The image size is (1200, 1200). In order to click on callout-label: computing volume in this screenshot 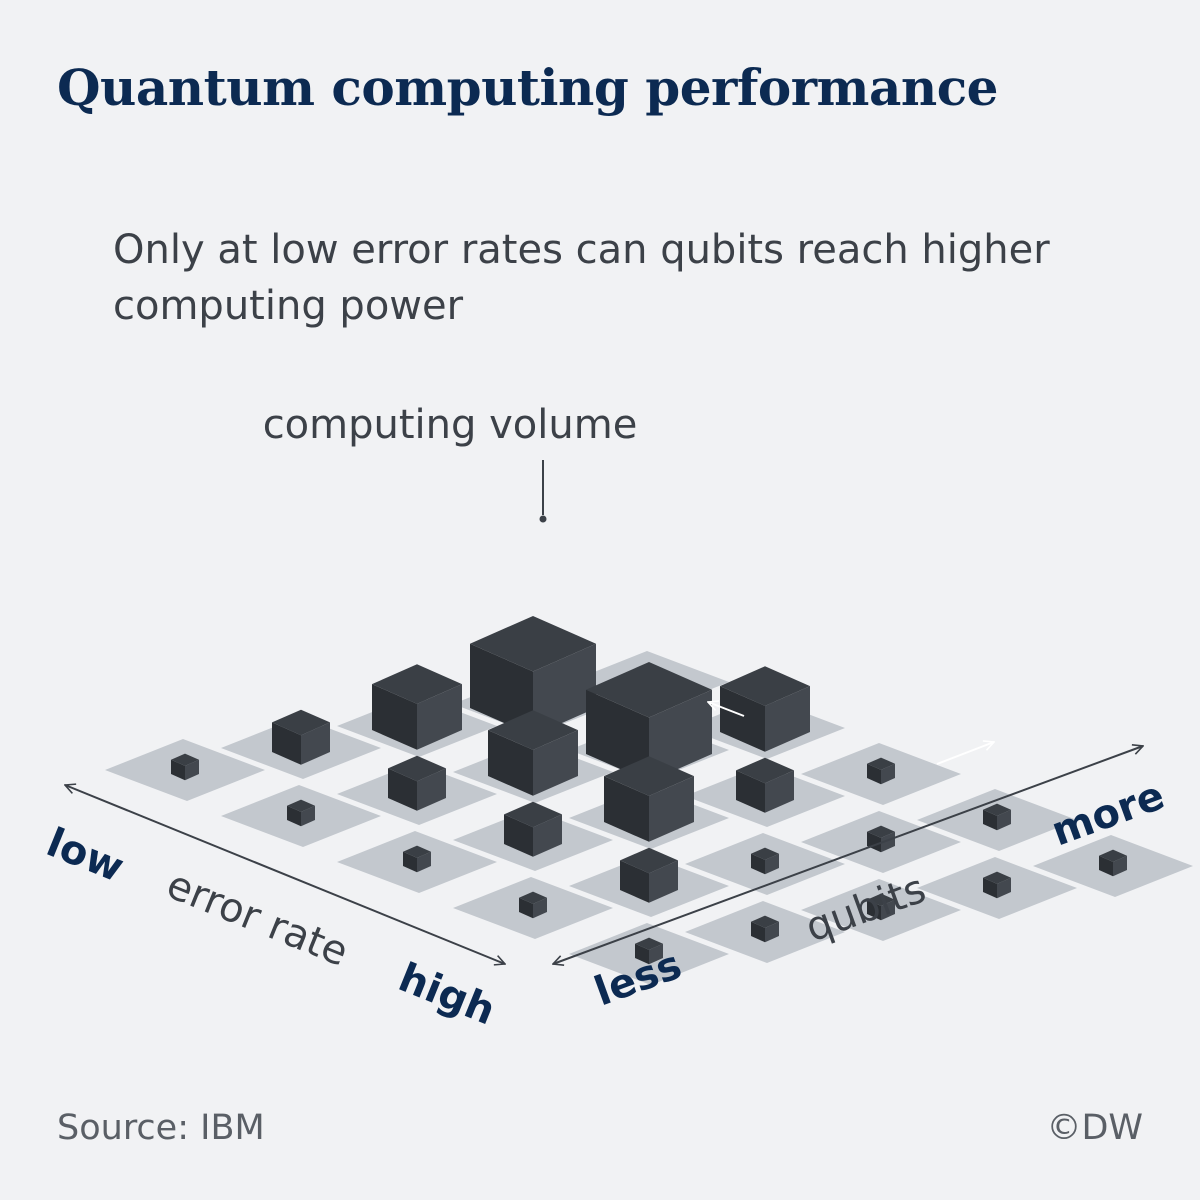, I will do `click(450, 425)`.